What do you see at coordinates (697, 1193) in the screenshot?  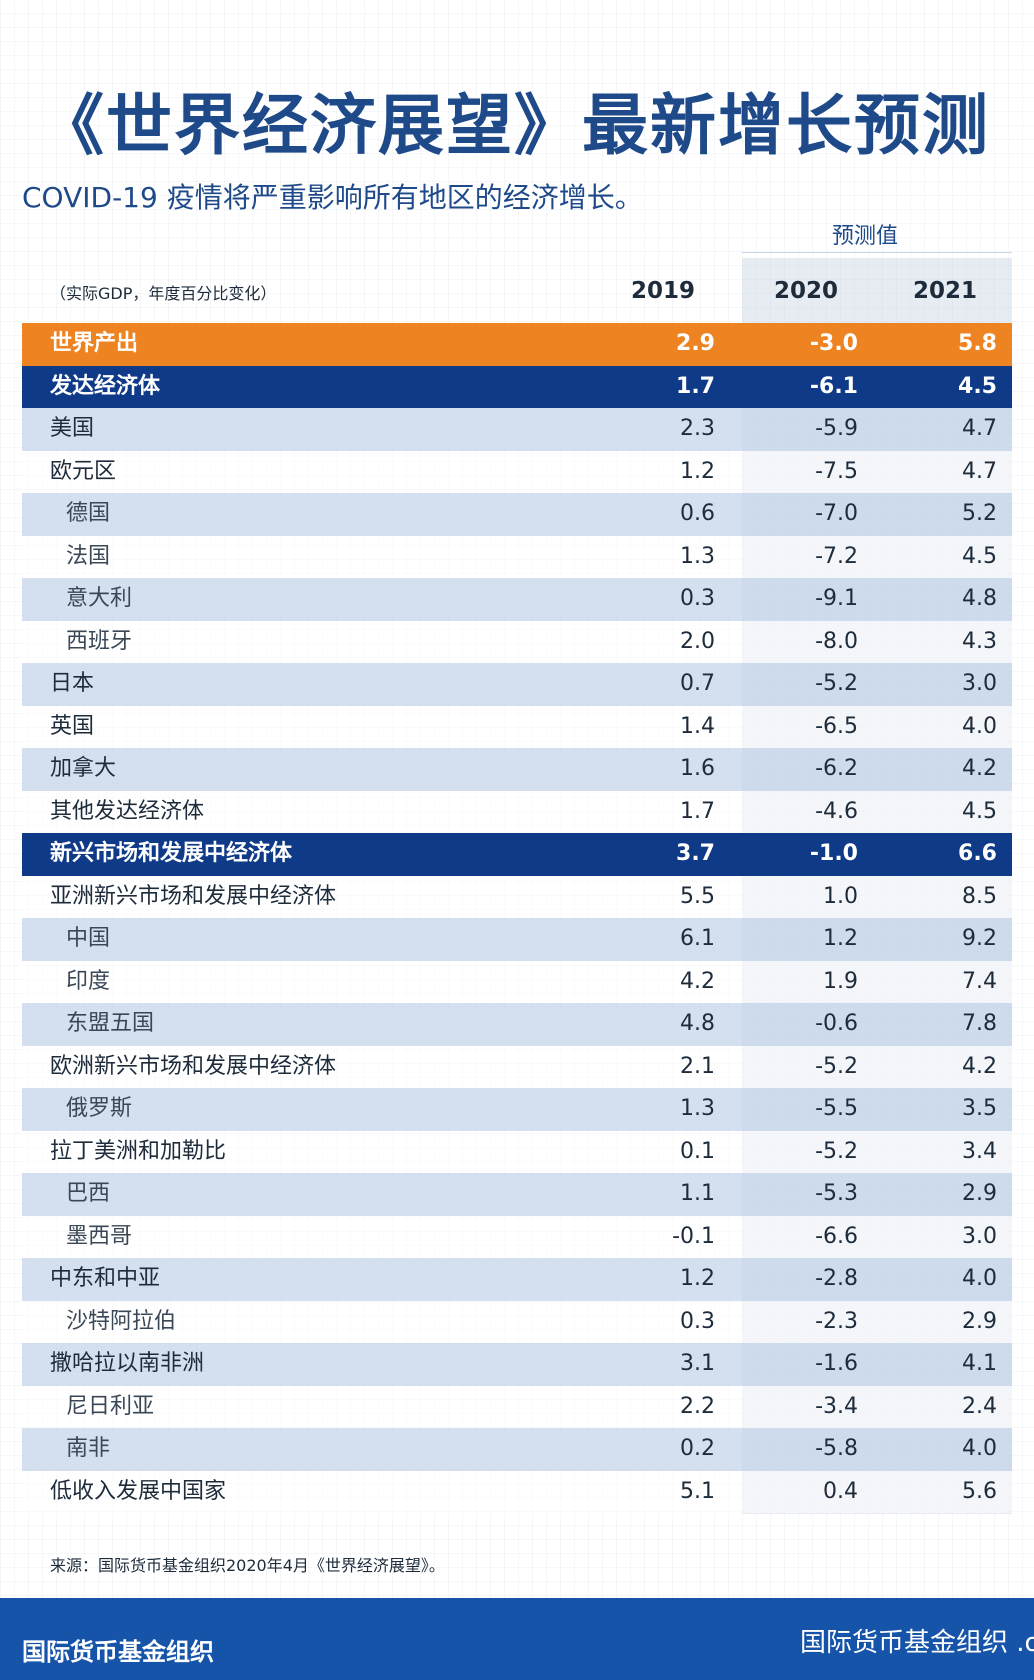 I see `value-cell-2019: 1.1` at bounding box center [697, 1193].